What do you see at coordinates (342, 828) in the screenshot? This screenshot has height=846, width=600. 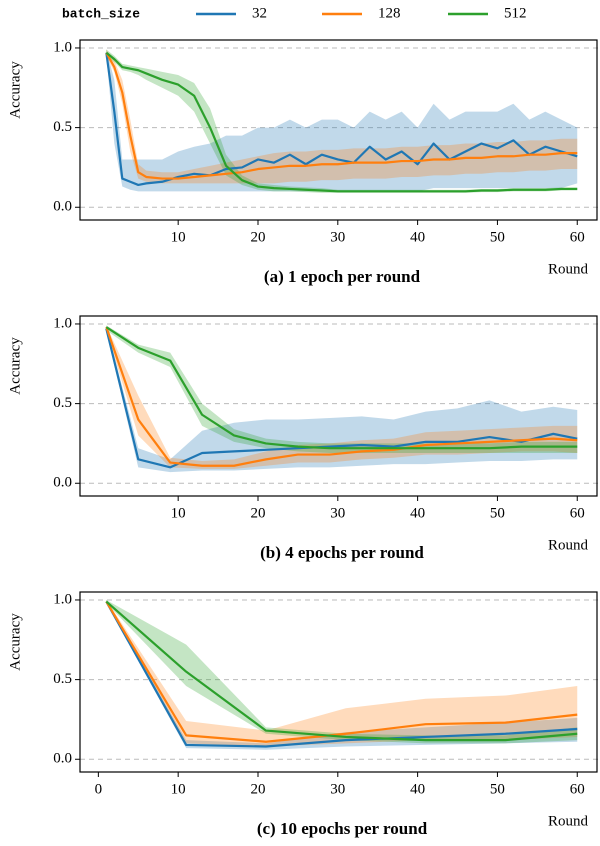 I see `subplot-title: (c) 10 epochs per round` at bounding box center [342, 828].